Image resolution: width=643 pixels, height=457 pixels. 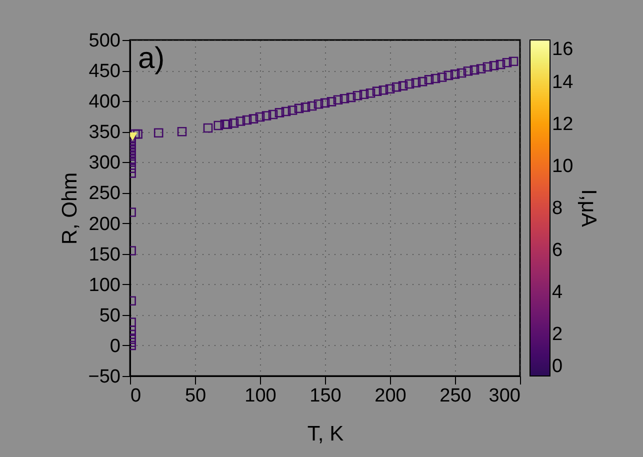 I want to click on y-tick-label: 350, so click(x=104, y=133).